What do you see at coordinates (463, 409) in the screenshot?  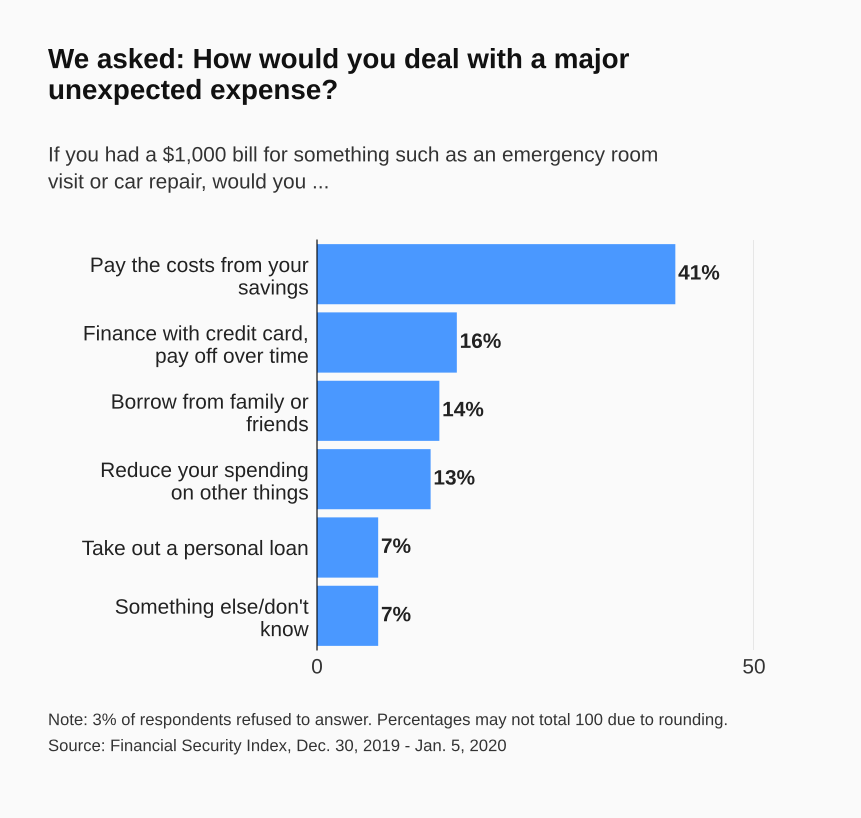 I see `data-label: 14%` at bounding box center [463, 409].